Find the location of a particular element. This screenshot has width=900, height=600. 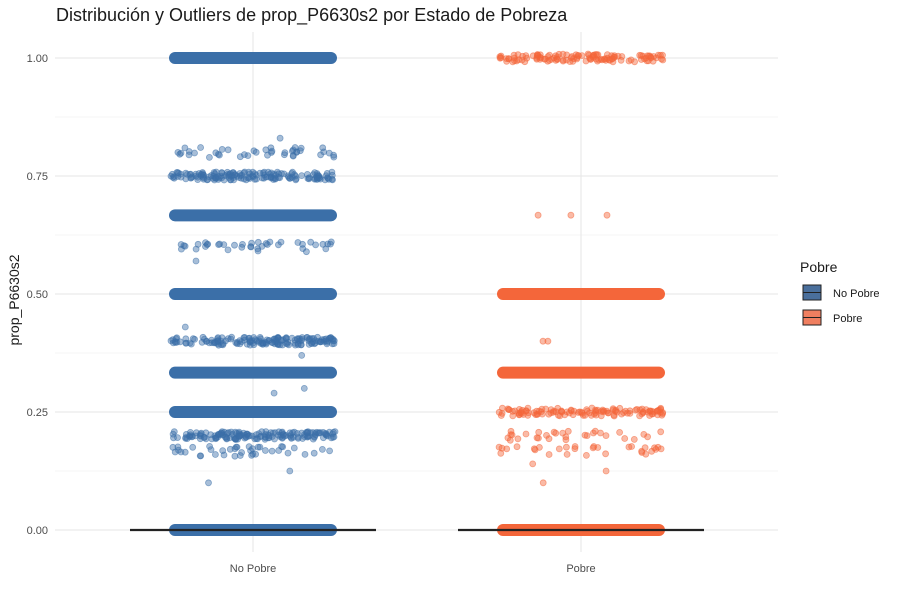

y-tick-label: 0.00 is located at coordinates (37, 531).